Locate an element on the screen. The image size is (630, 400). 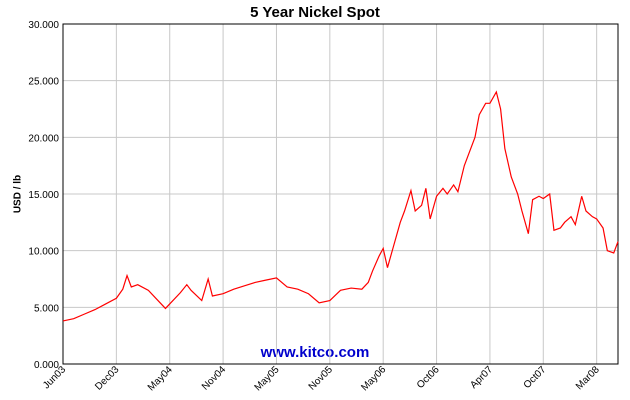
x-tick-label: May05 is located at coordinates (267, 378).